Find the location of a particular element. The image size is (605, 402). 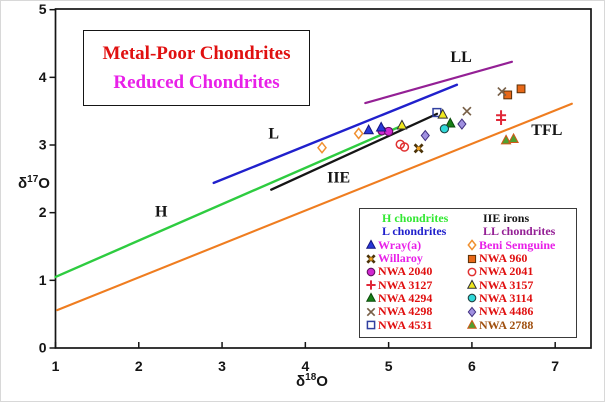

legend-item-nwa4294: NWA 4294 is located at coordinates (414, 297).